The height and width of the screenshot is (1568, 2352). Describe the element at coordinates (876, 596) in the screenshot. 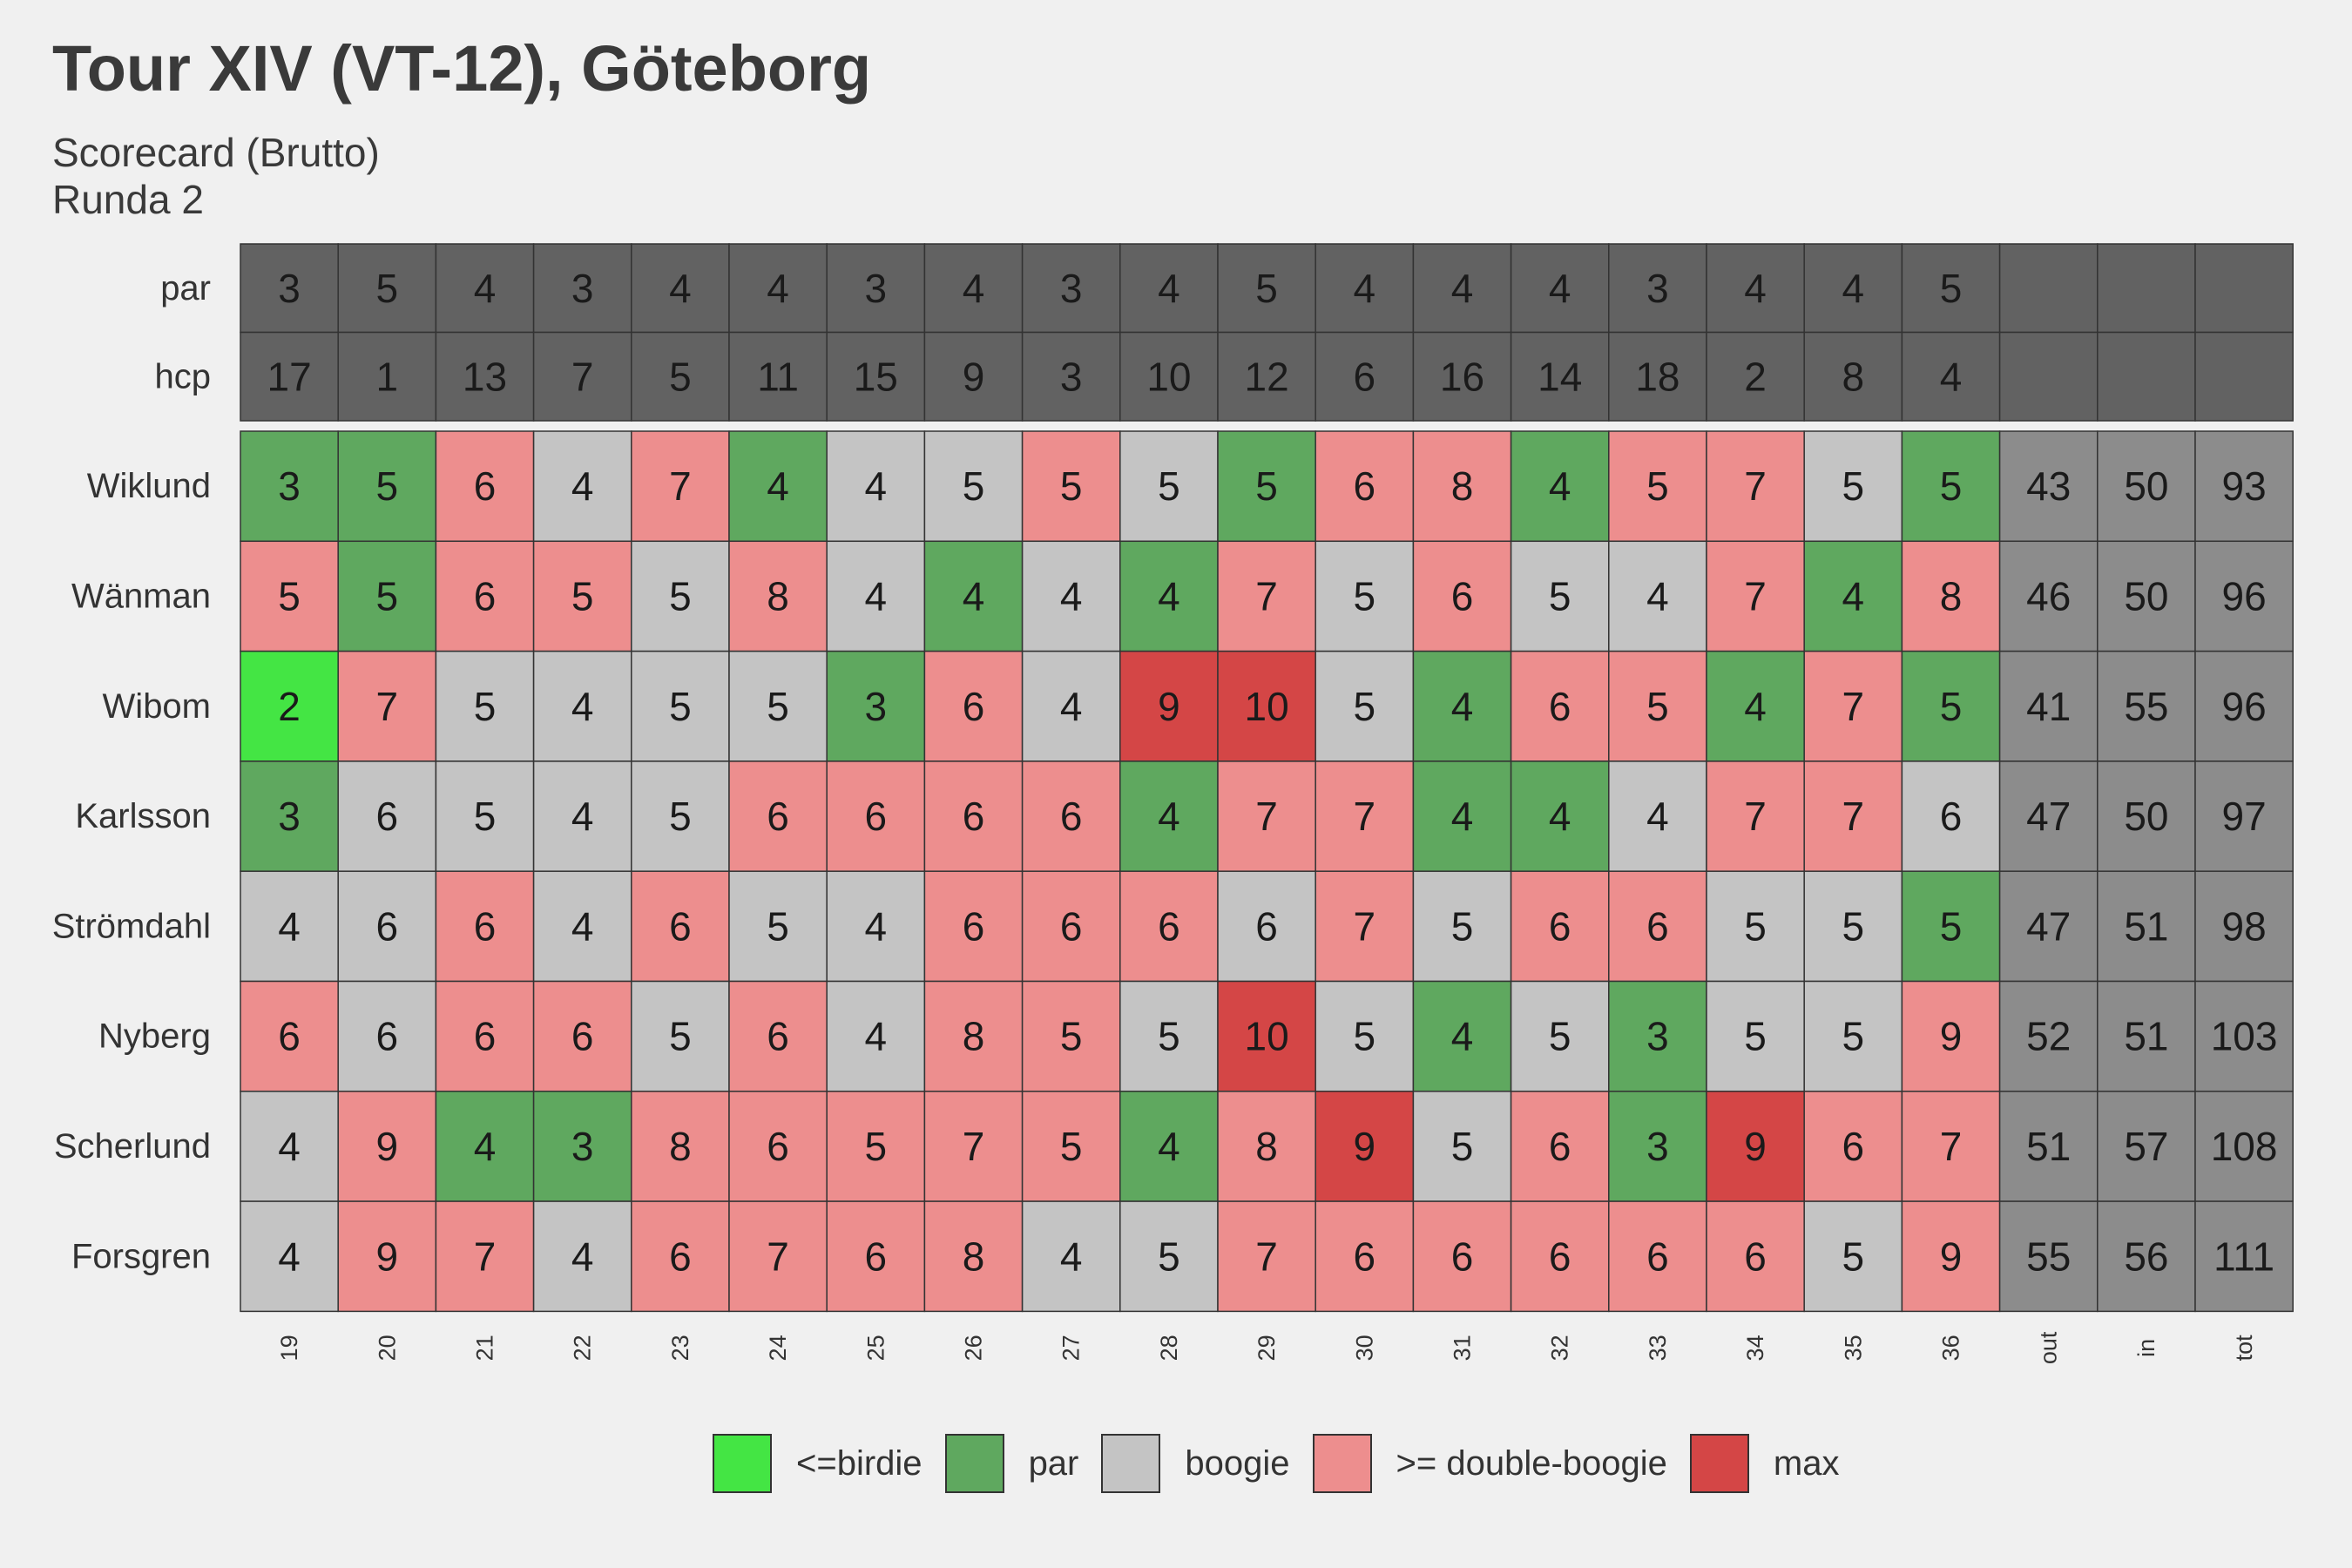

I see `score-cell-wänman-25` at that location.